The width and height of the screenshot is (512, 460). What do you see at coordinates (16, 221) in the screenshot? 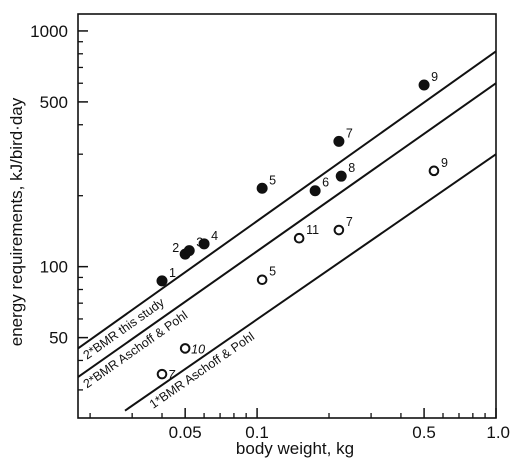
I see `y-axis-title: energy requirements, kJ/bird·day` at bounding box center [16, 221].